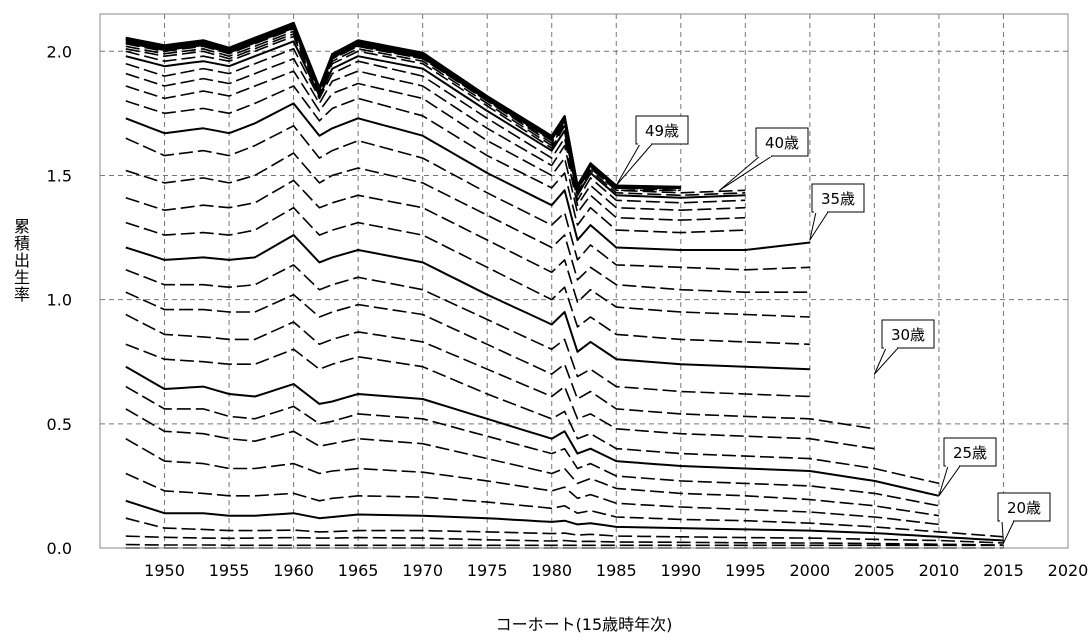 Image resolution: width=1089 pixels, height=641 pixels. I want to click on callout: 30歳, so click(904, 347).